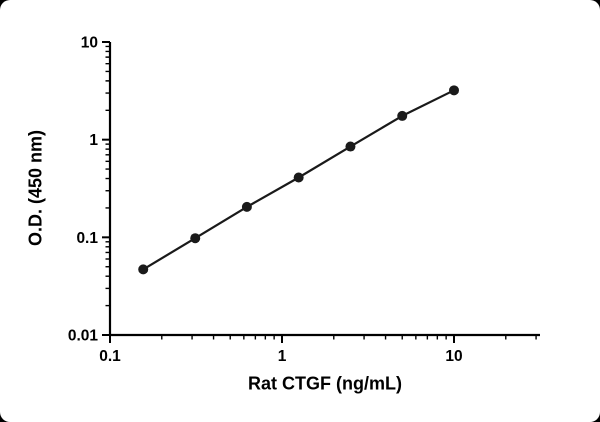 The width and height of the screenshot is (600, 422). What do you see at coordinates (87, 238) in the screenshot?
I see `y-tick-label: 0.1` at bounding box center [87, 238].